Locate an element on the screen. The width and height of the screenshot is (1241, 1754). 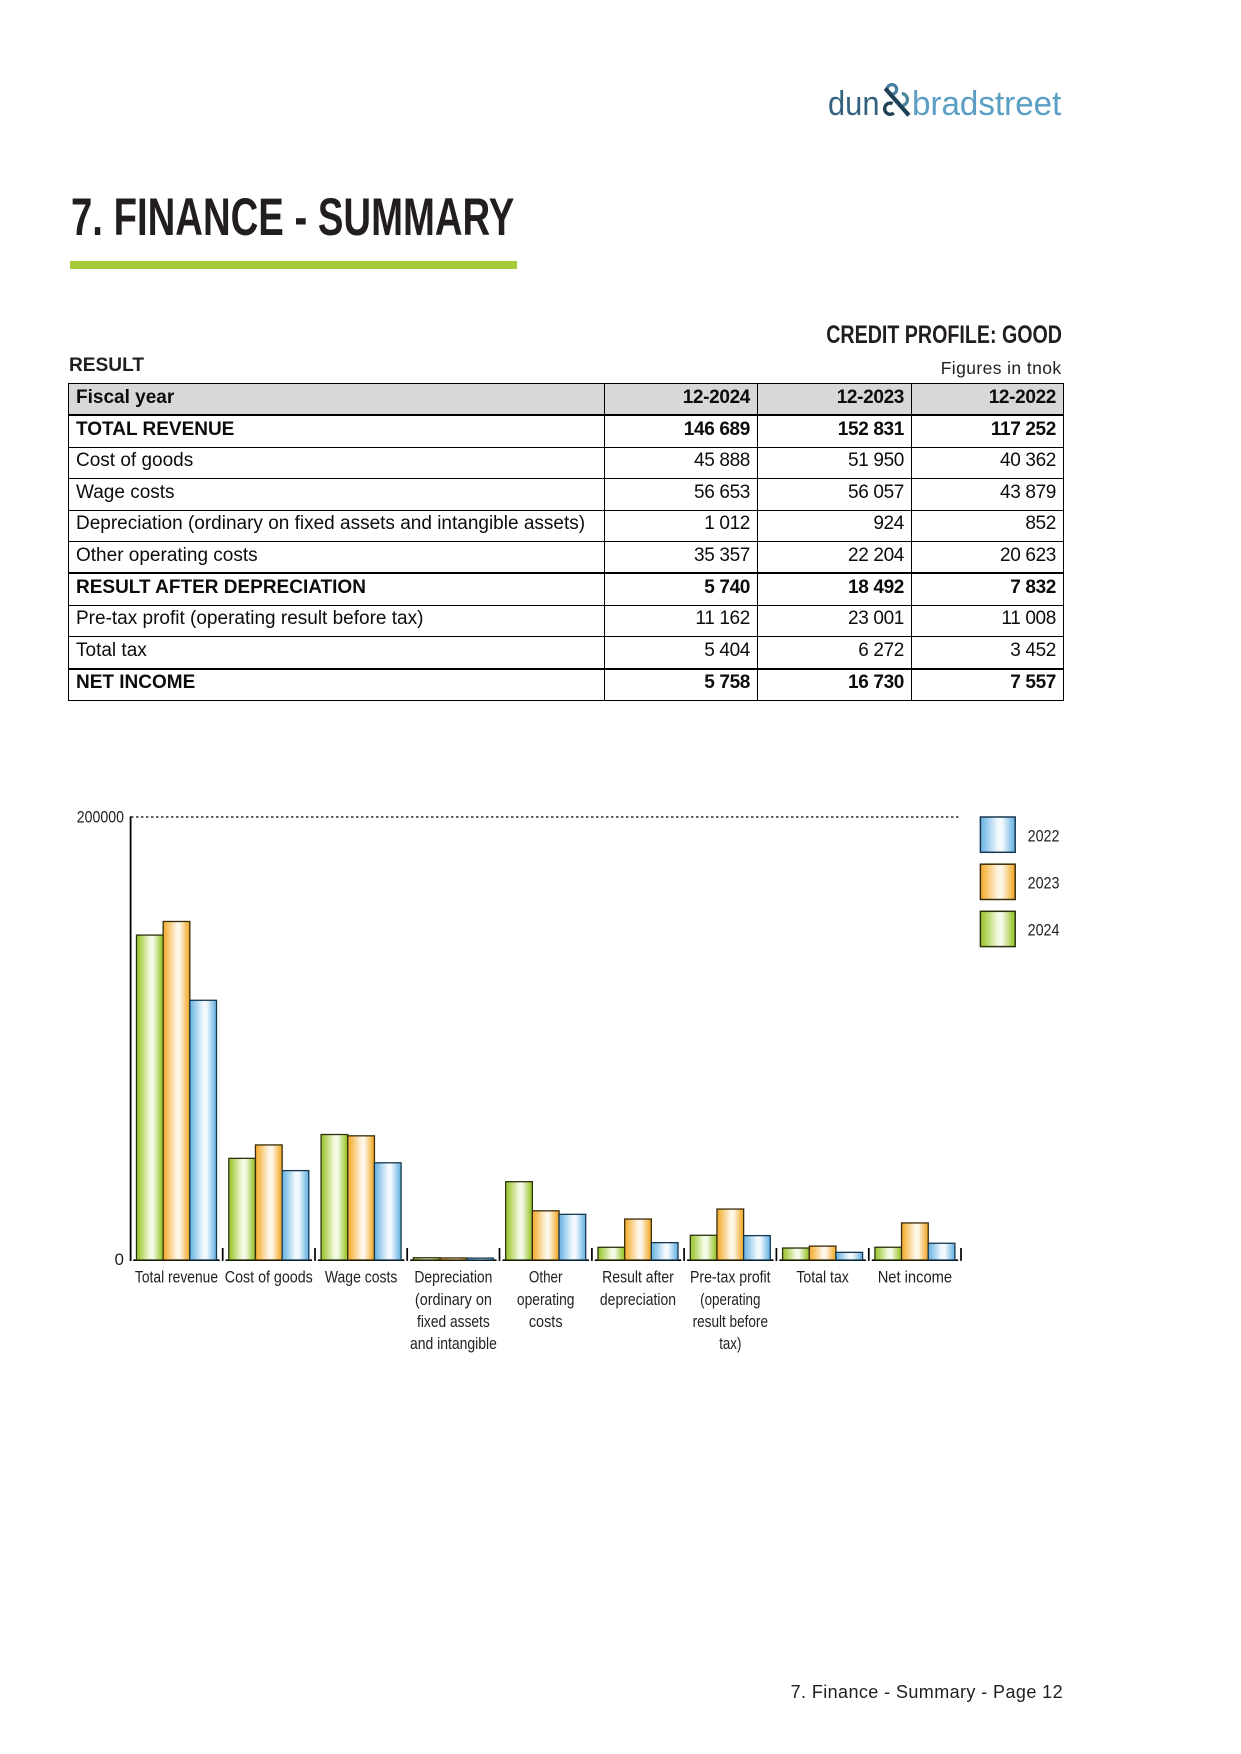
svg-text: Total revenue is located at coordinates (176, 1277).